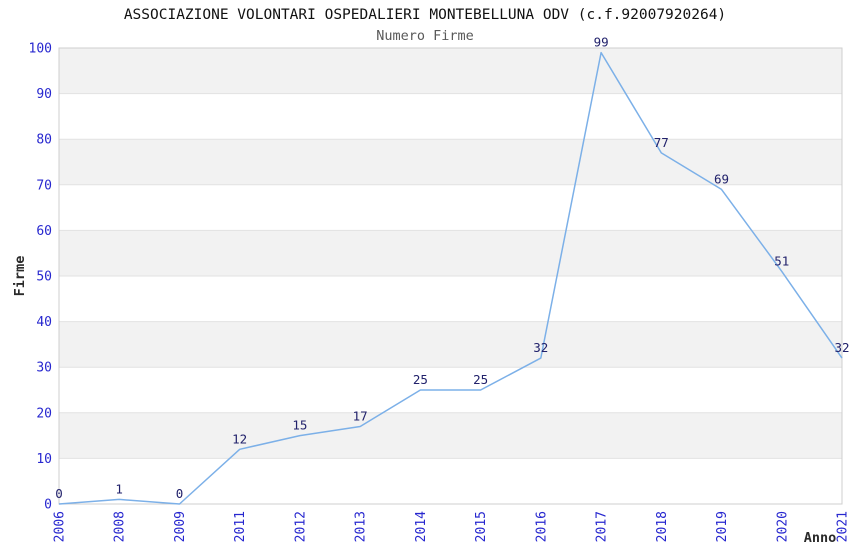 Image resolution: width=850 pixels, height=550 pixels. Describe the element at coordinates (239, 438) in the screenshot. I see `data-label: 12` at that location.